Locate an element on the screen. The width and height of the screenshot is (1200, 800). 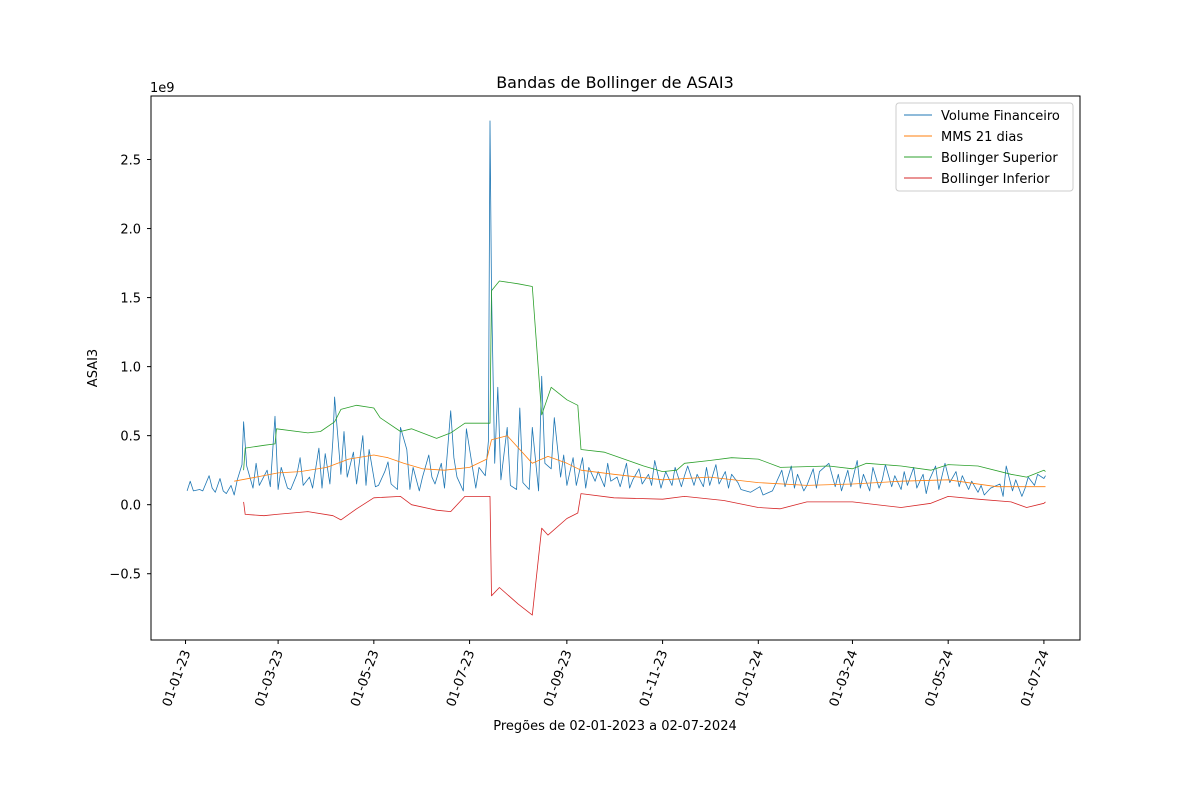
y-tick-label: −0.5 is located at coordinates (125, 575).